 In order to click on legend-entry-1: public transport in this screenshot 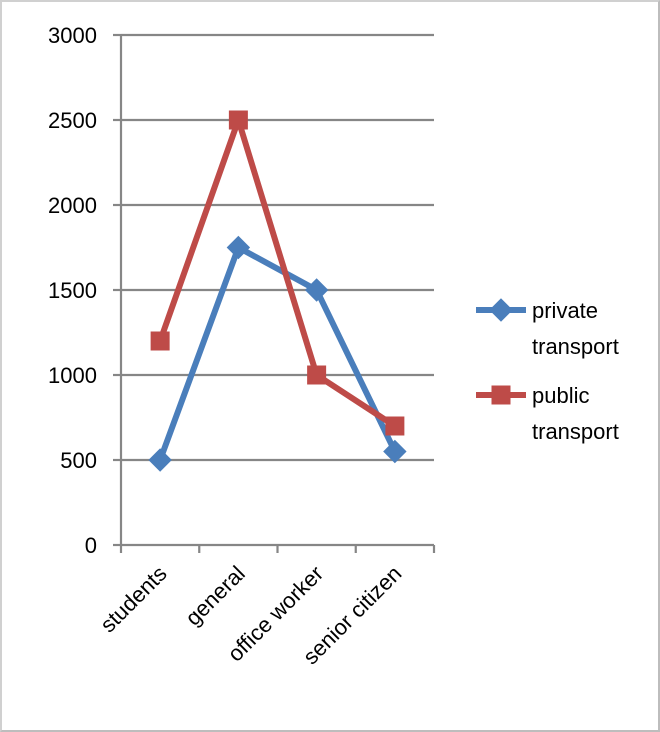, I will do `click(547, 413)`.